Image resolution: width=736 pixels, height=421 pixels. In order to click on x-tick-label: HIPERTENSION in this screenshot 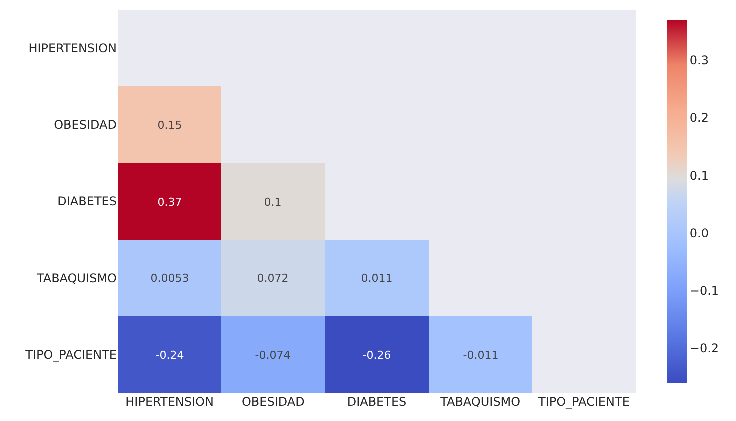, I will do `click(170, 402)`.